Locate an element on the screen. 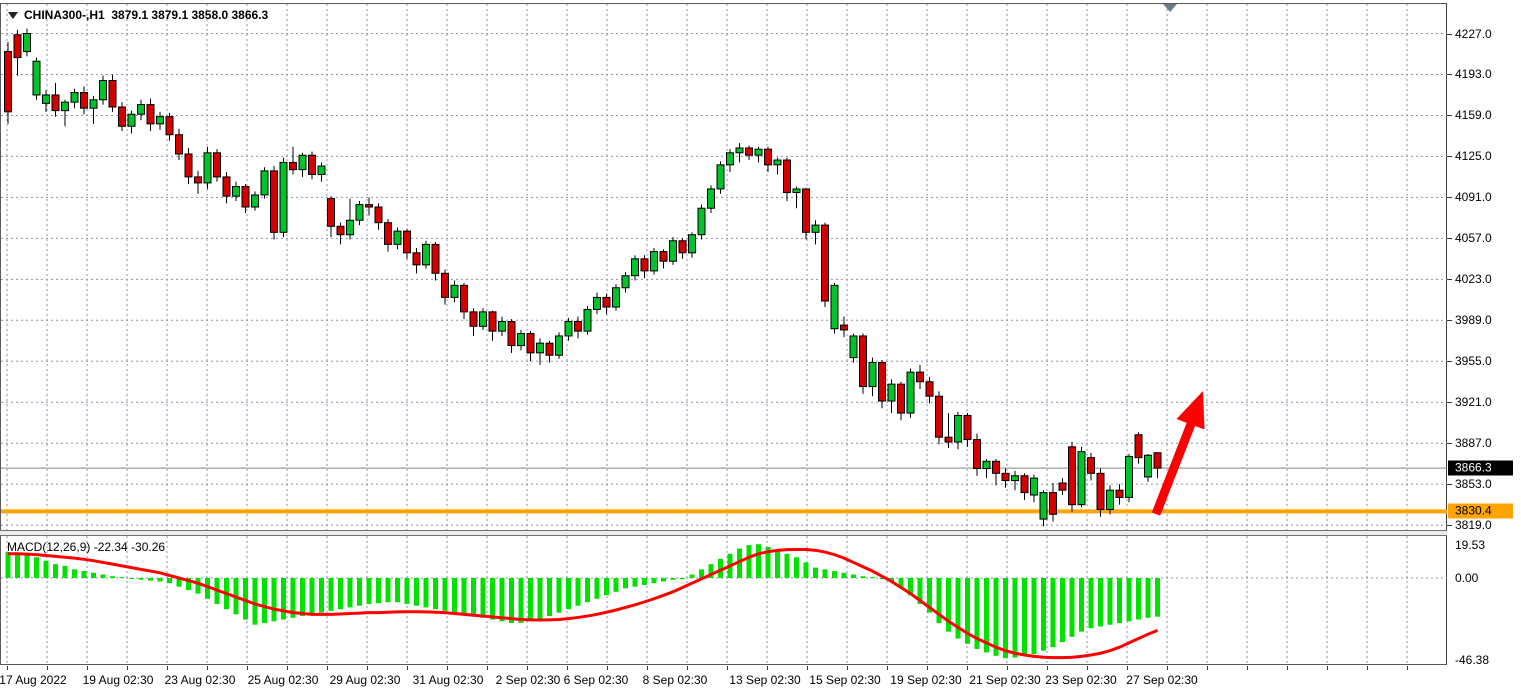 This screenshot has height=698, width=1521. symbol-dropdown-triangle-icon is located at coordinates (13, 16).